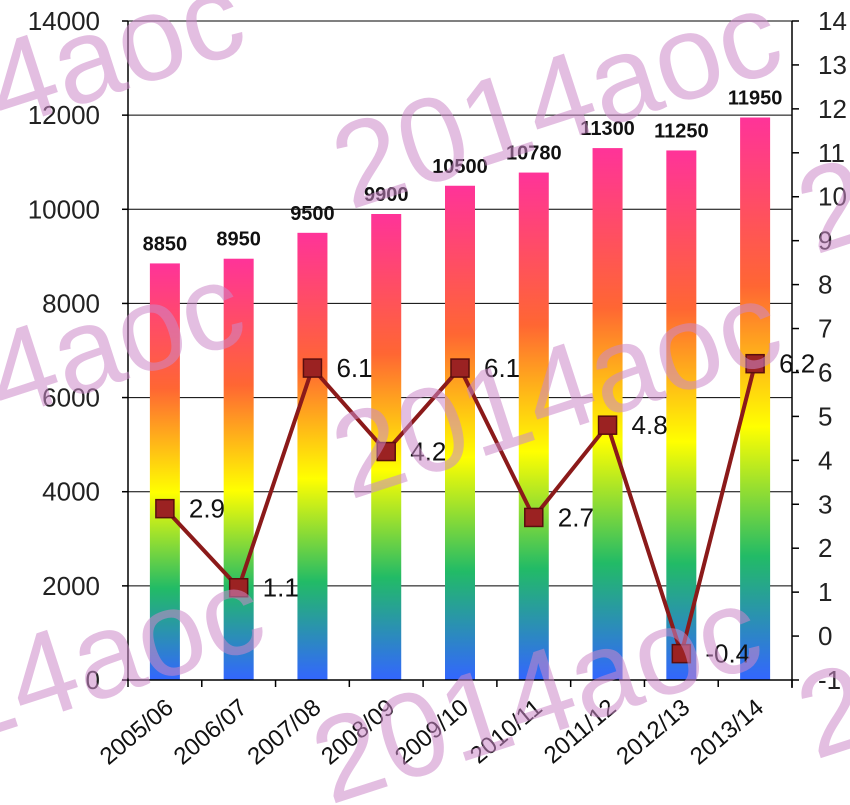 This screenshot has width=850, height=805. I want to click on right-tick-label: 6, so click(825, 372).